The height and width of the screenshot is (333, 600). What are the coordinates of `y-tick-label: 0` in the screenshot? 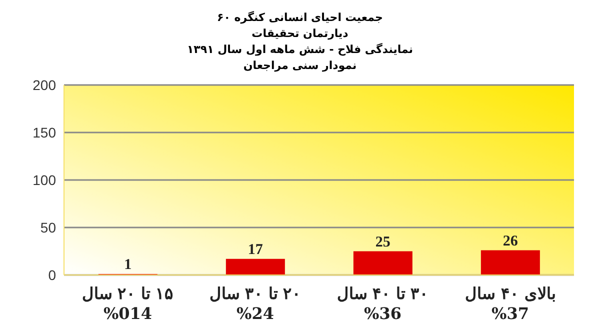 It's located at (52, 274).